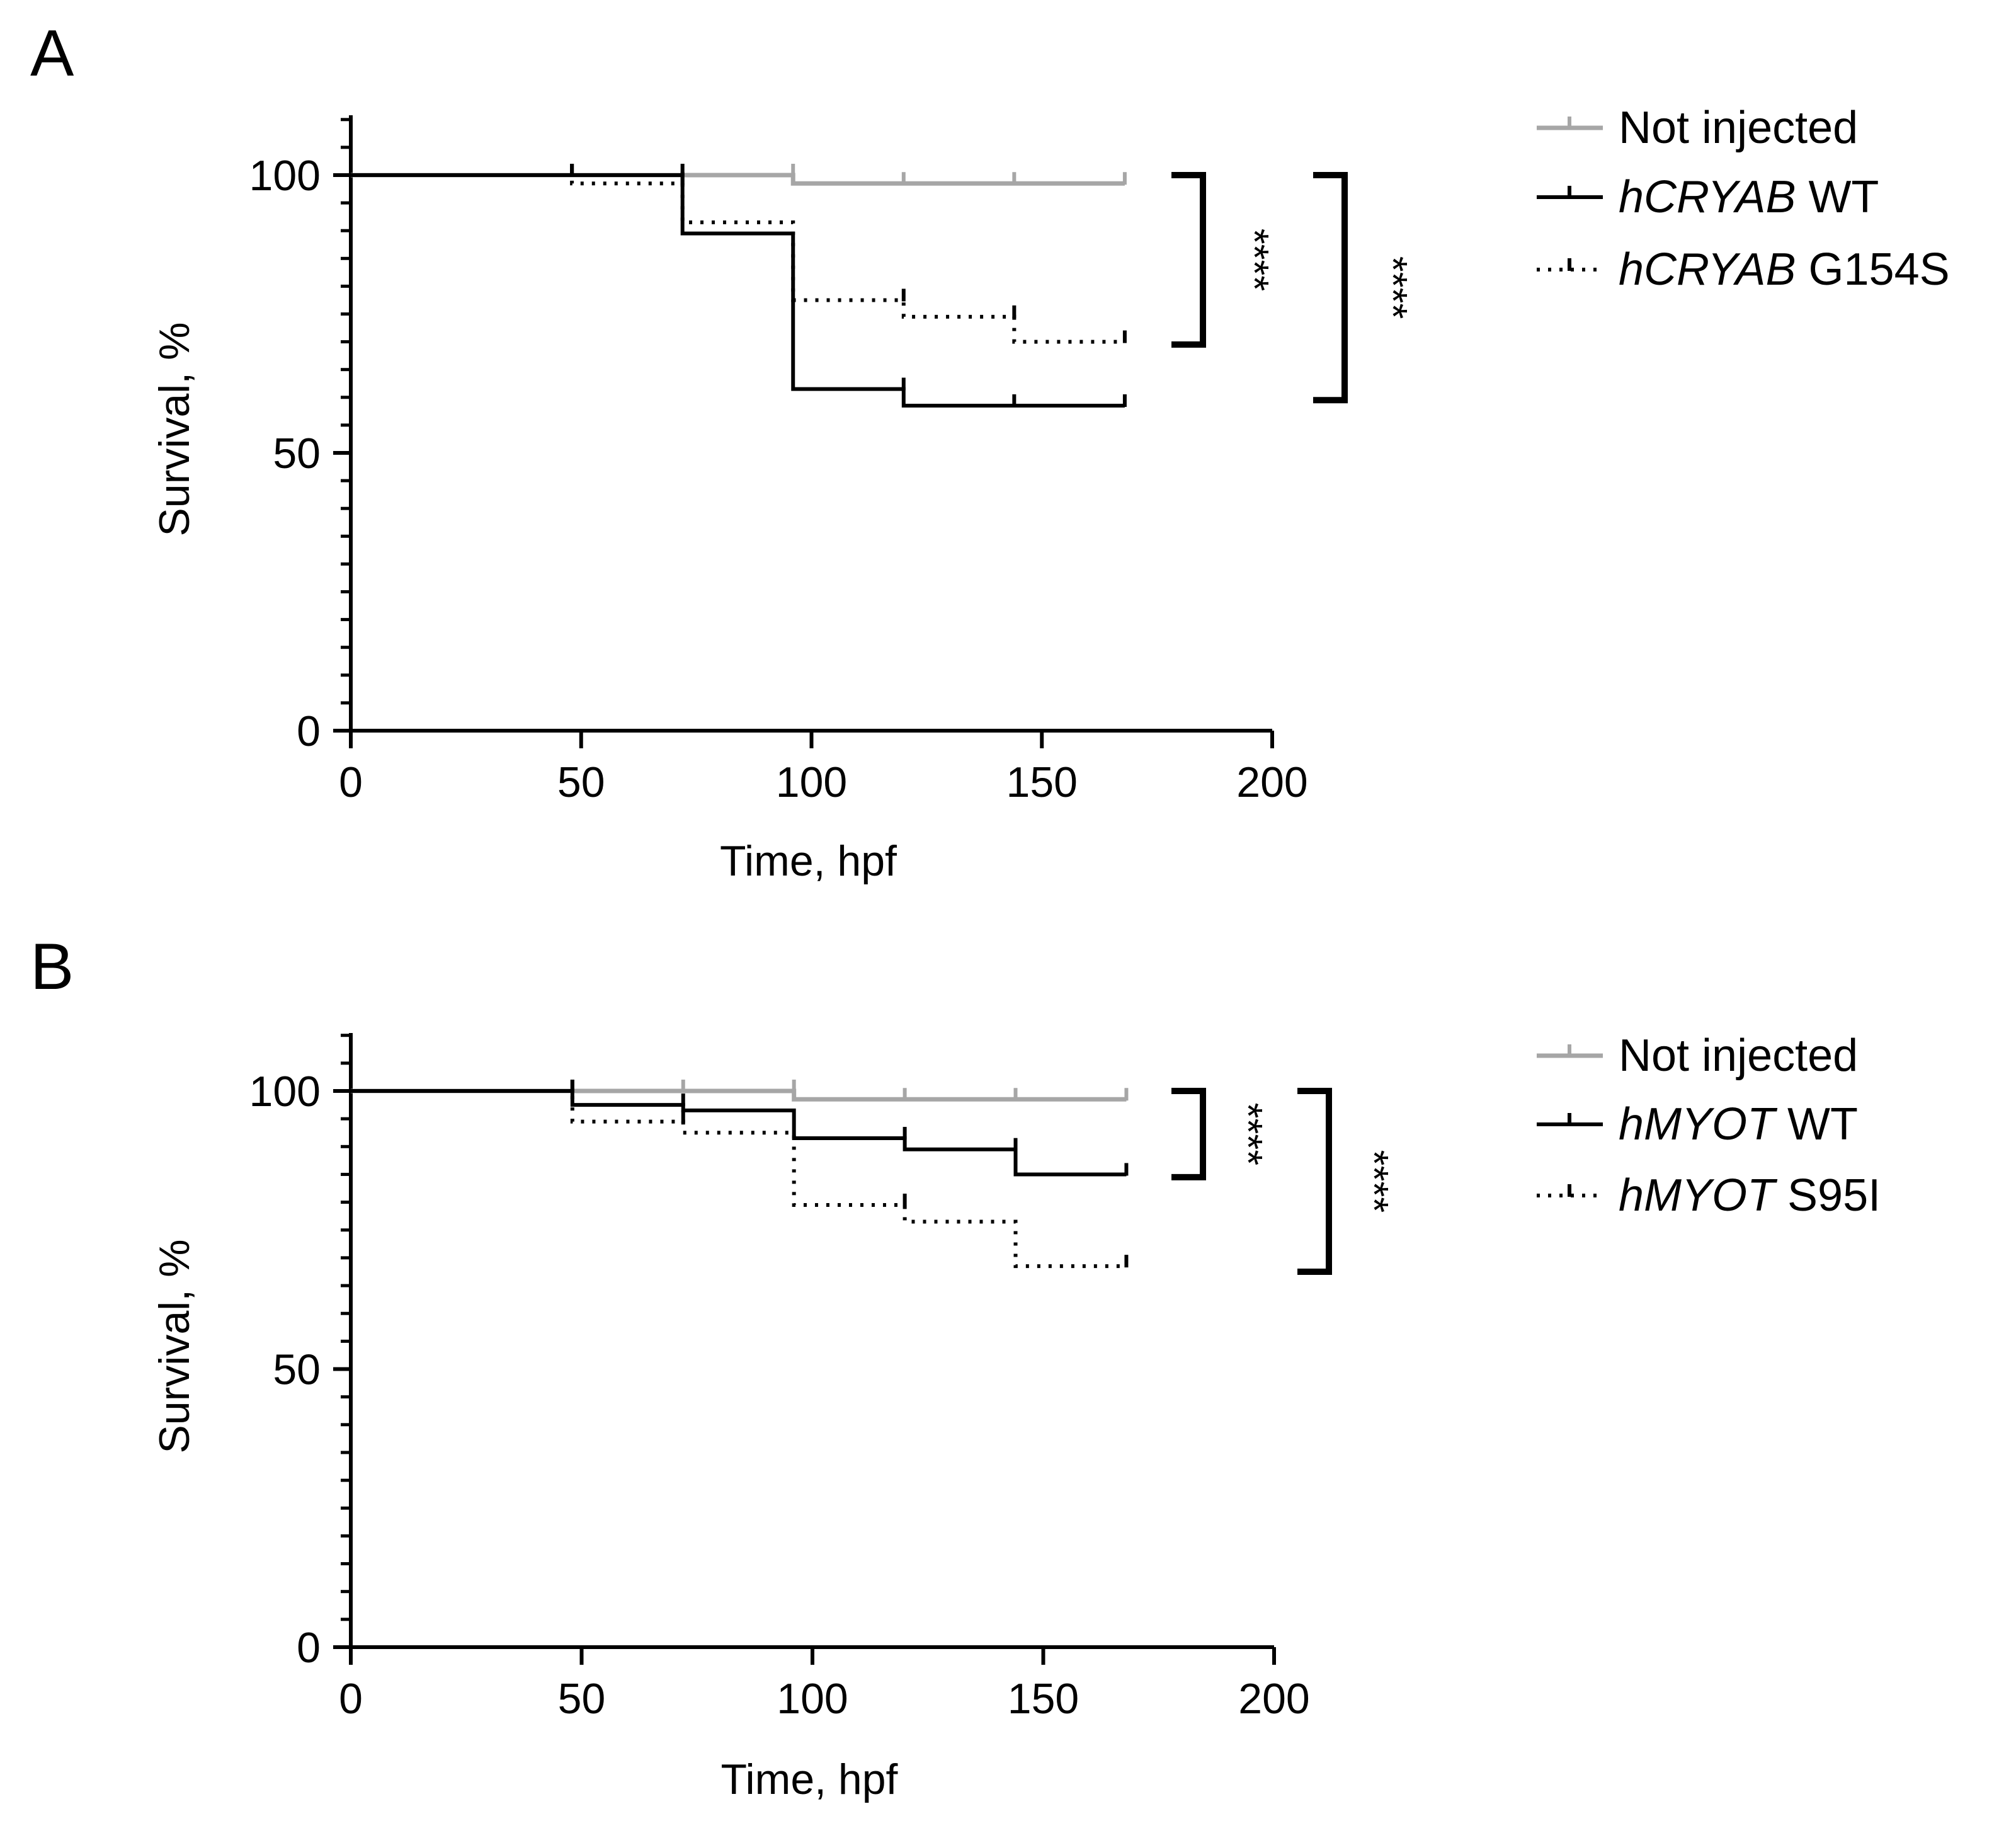 Image resolution: width=2016 pixels, height=1821 pixels. What do you see at coordinates (739, 1133) in the screenshot?
I see `survival-curve-wt` at bounding box center [739, 1133].